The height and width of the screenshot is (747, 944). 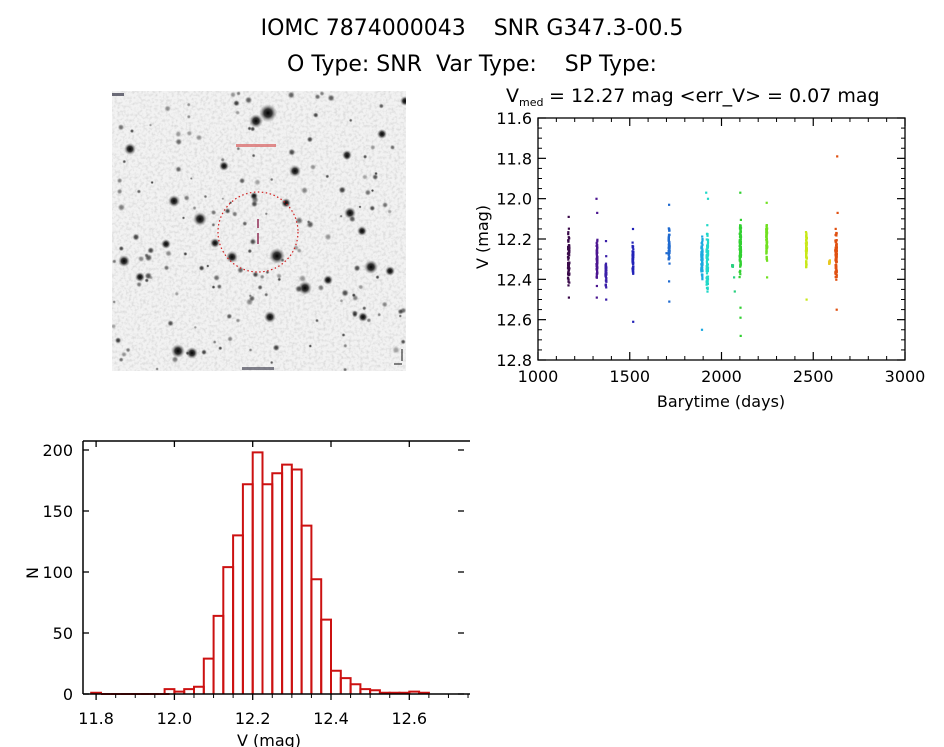 What do you see at coordinates (721, 401) in the screenshot?
I see `lc-xlabel: Barytime (days)` at bounding box center [721, 401].